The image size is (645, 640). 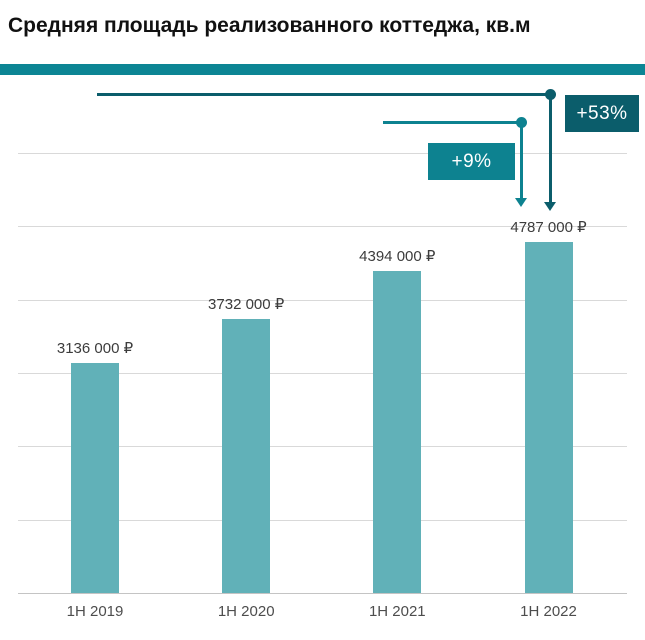 What do you see at coordinates (95, 349) in the screenshot?
I see `bar-value-label: 3136 000 ₽` at bounding box center [95, 349].